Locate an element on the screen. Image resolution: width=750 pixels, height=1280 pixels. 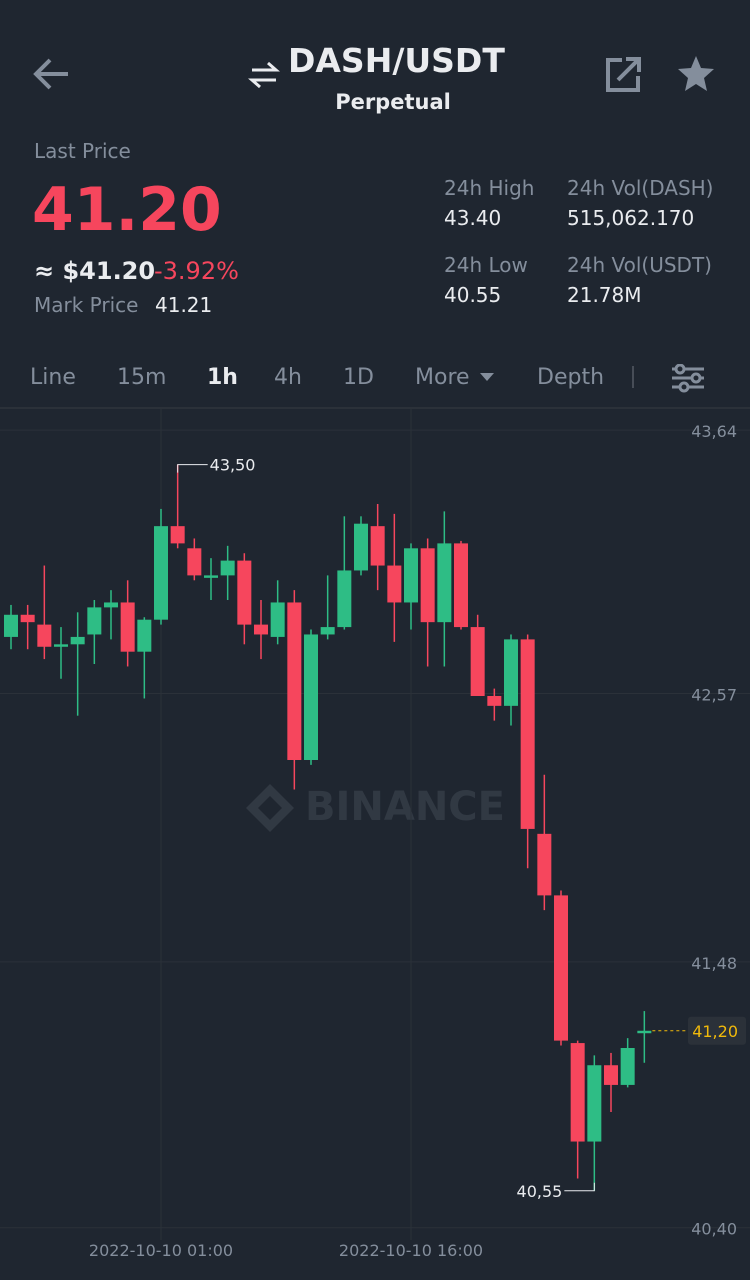
stat-label: 24h Vol(USDT) is located at coordinates (639, 265).